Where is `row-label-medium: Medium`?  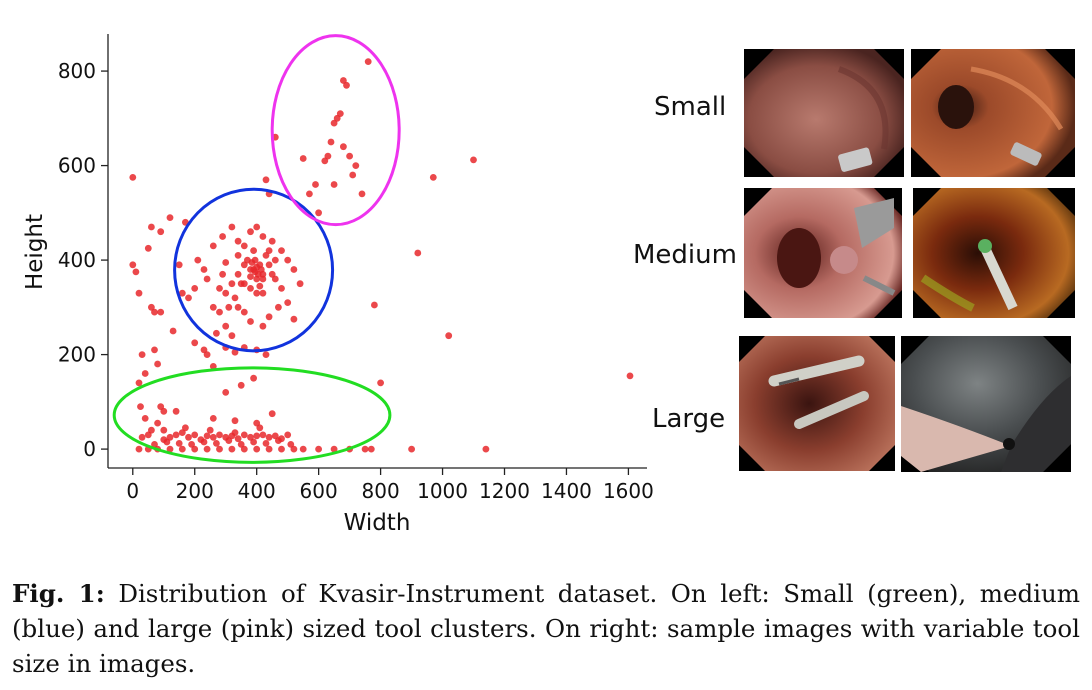 row-label-medium: Medium is located at coordinates (685, 255).